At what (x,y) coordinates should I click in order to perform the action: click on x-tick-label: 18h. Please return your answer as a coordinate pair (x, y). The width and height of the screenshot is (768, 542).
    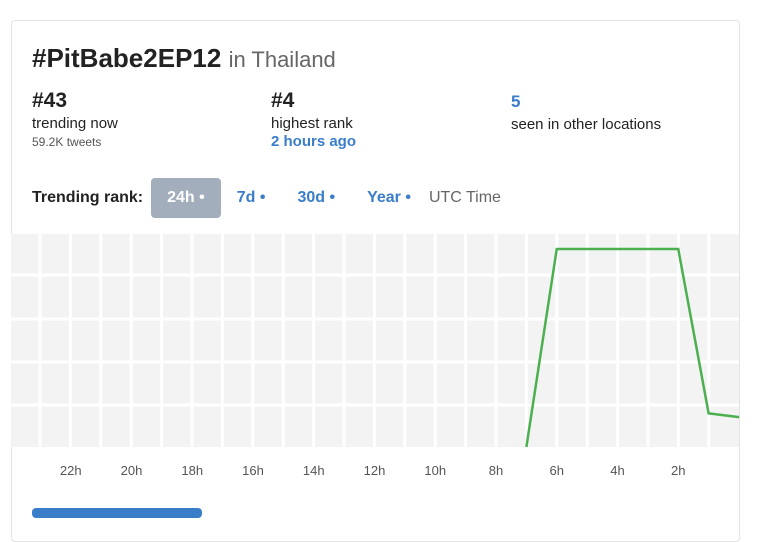
    Looking at the image, I should click on (192, 470).